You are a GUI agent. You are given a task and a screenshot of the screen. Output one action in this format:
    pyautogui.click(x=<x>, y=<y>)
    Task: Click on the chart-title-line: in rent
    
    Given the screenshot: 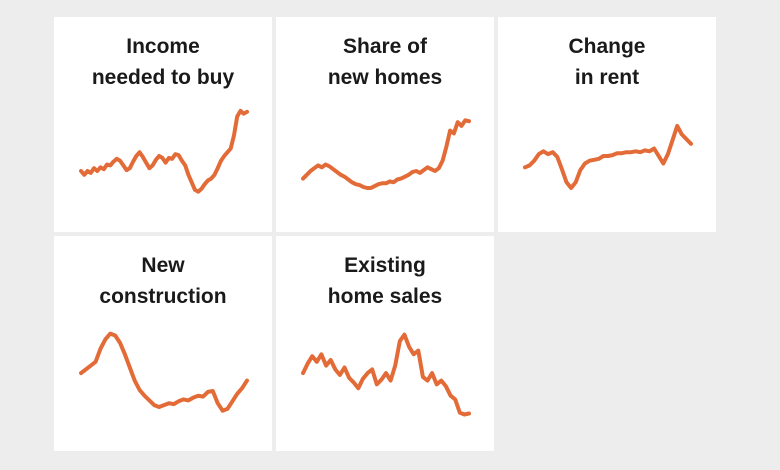 What is the action you would take?
    pyautogui.click(x=607, y=77)
    